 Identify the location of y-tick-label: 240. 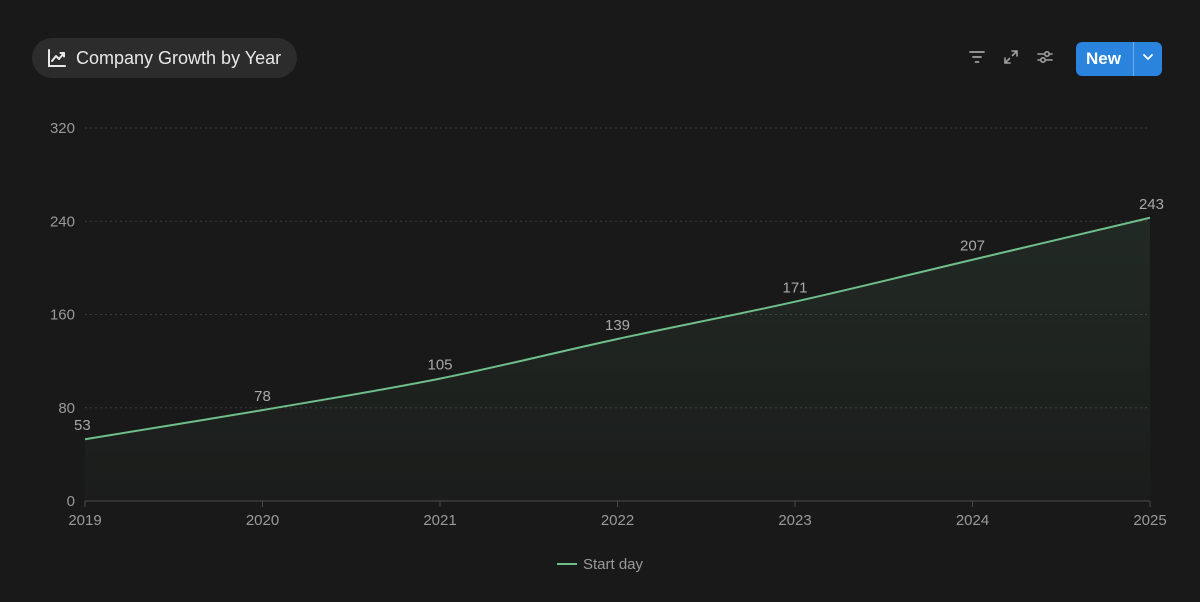
(62, 221).